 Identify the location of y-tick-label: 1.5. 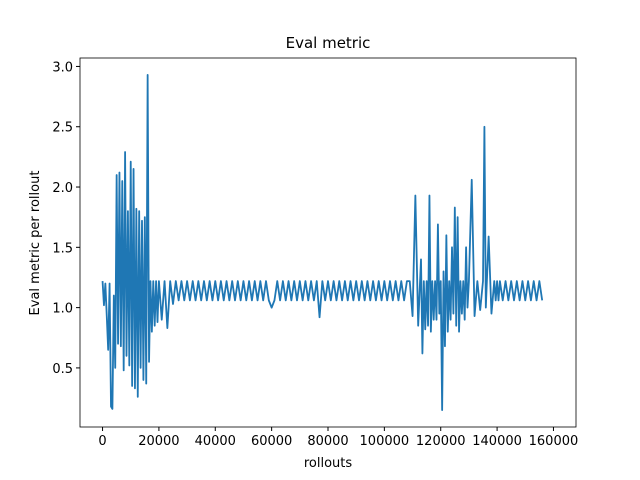
(62, 248).